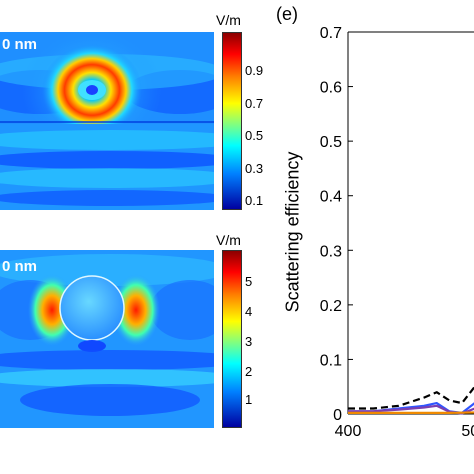 This screenshot has width=474, height=474. I want to click on series-line-black-dashed, so click(411, 397).